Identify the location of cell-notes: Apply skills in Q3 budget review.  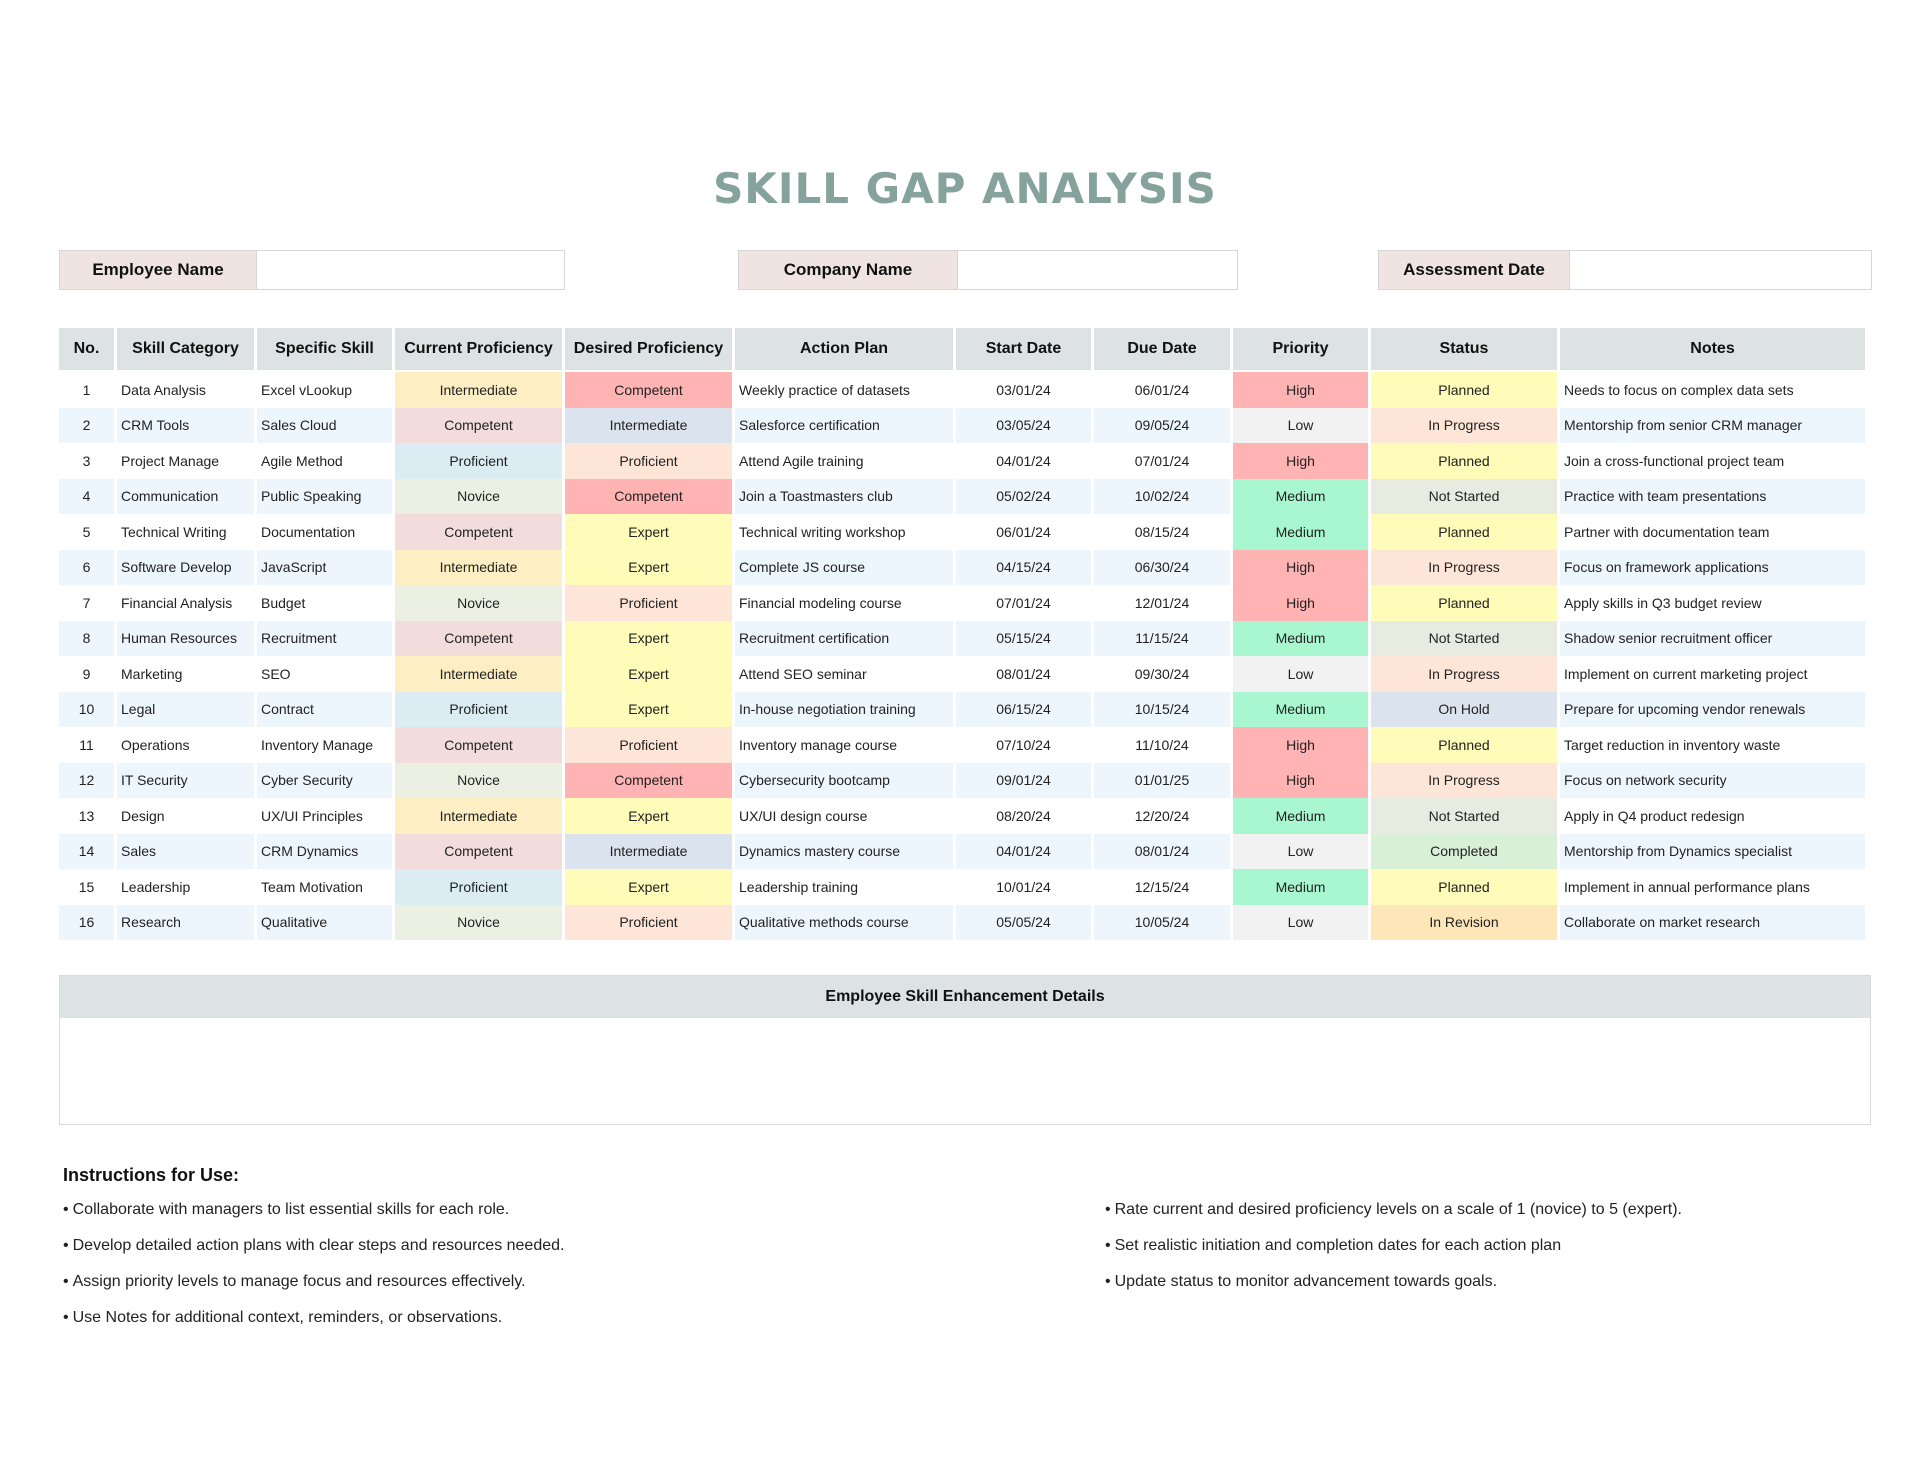
(1712, 603).